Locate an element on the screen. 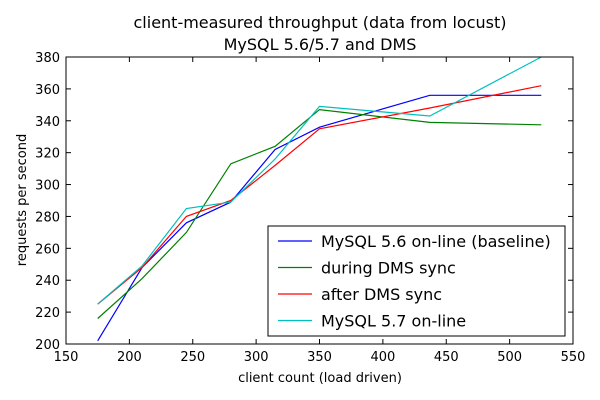  y-tick-label: 360 is located at coordinates (47, 90).